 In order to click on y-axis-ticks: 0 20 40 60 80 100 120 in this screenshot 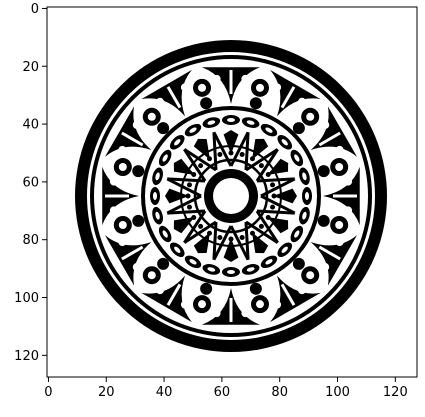, I will do `click(30, 183)`.